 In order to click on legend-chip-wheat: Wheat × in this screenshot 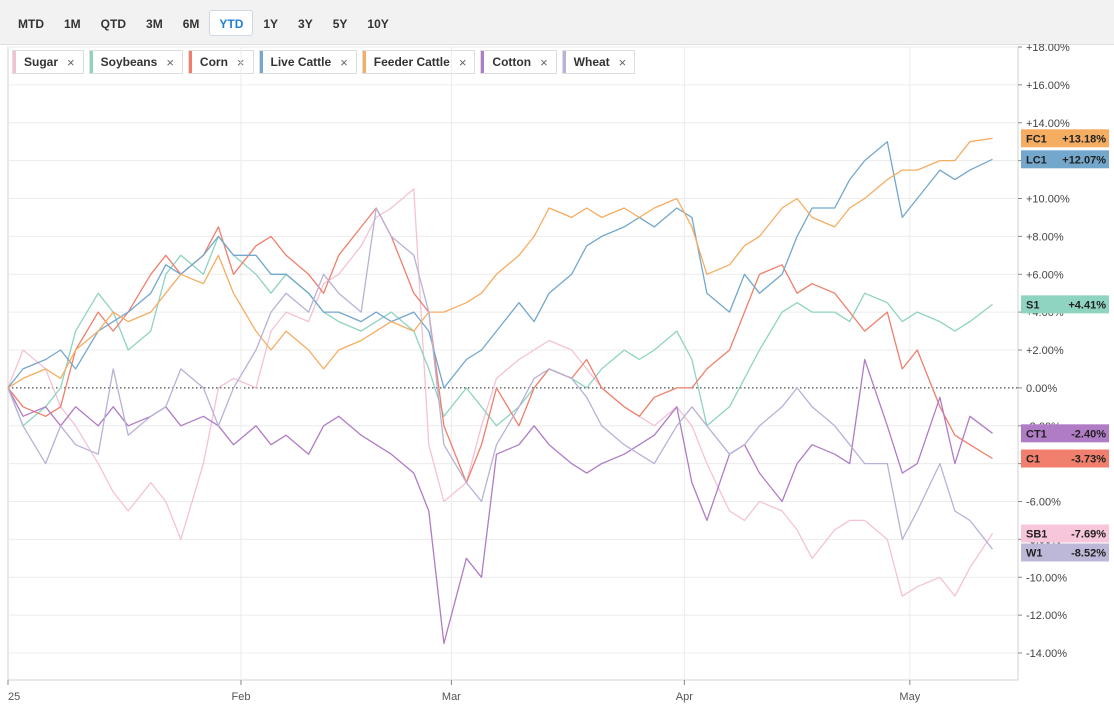, I will do `click(598, 62)`.